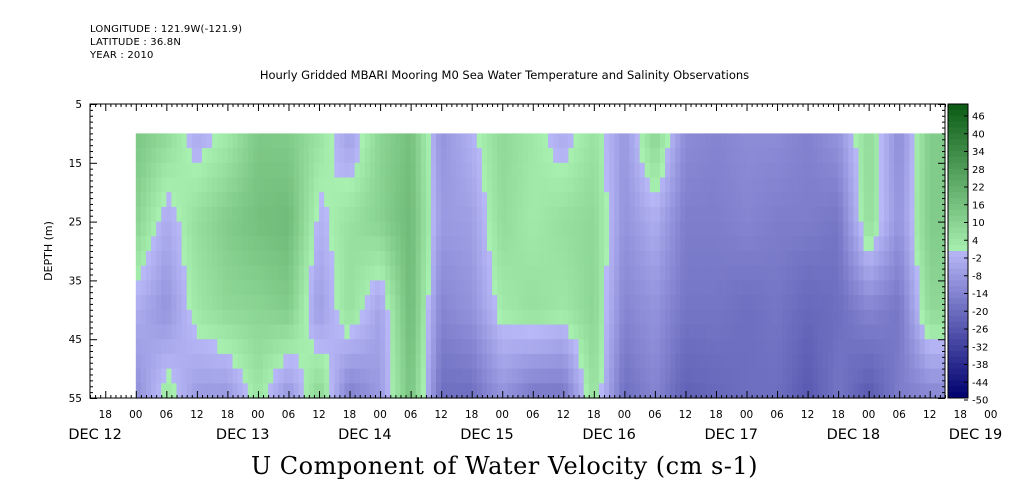  What do you see at coordinates (980, 383) in the screenshot?
I see `colorbar-label: -44` at bounding box center [980, 383].